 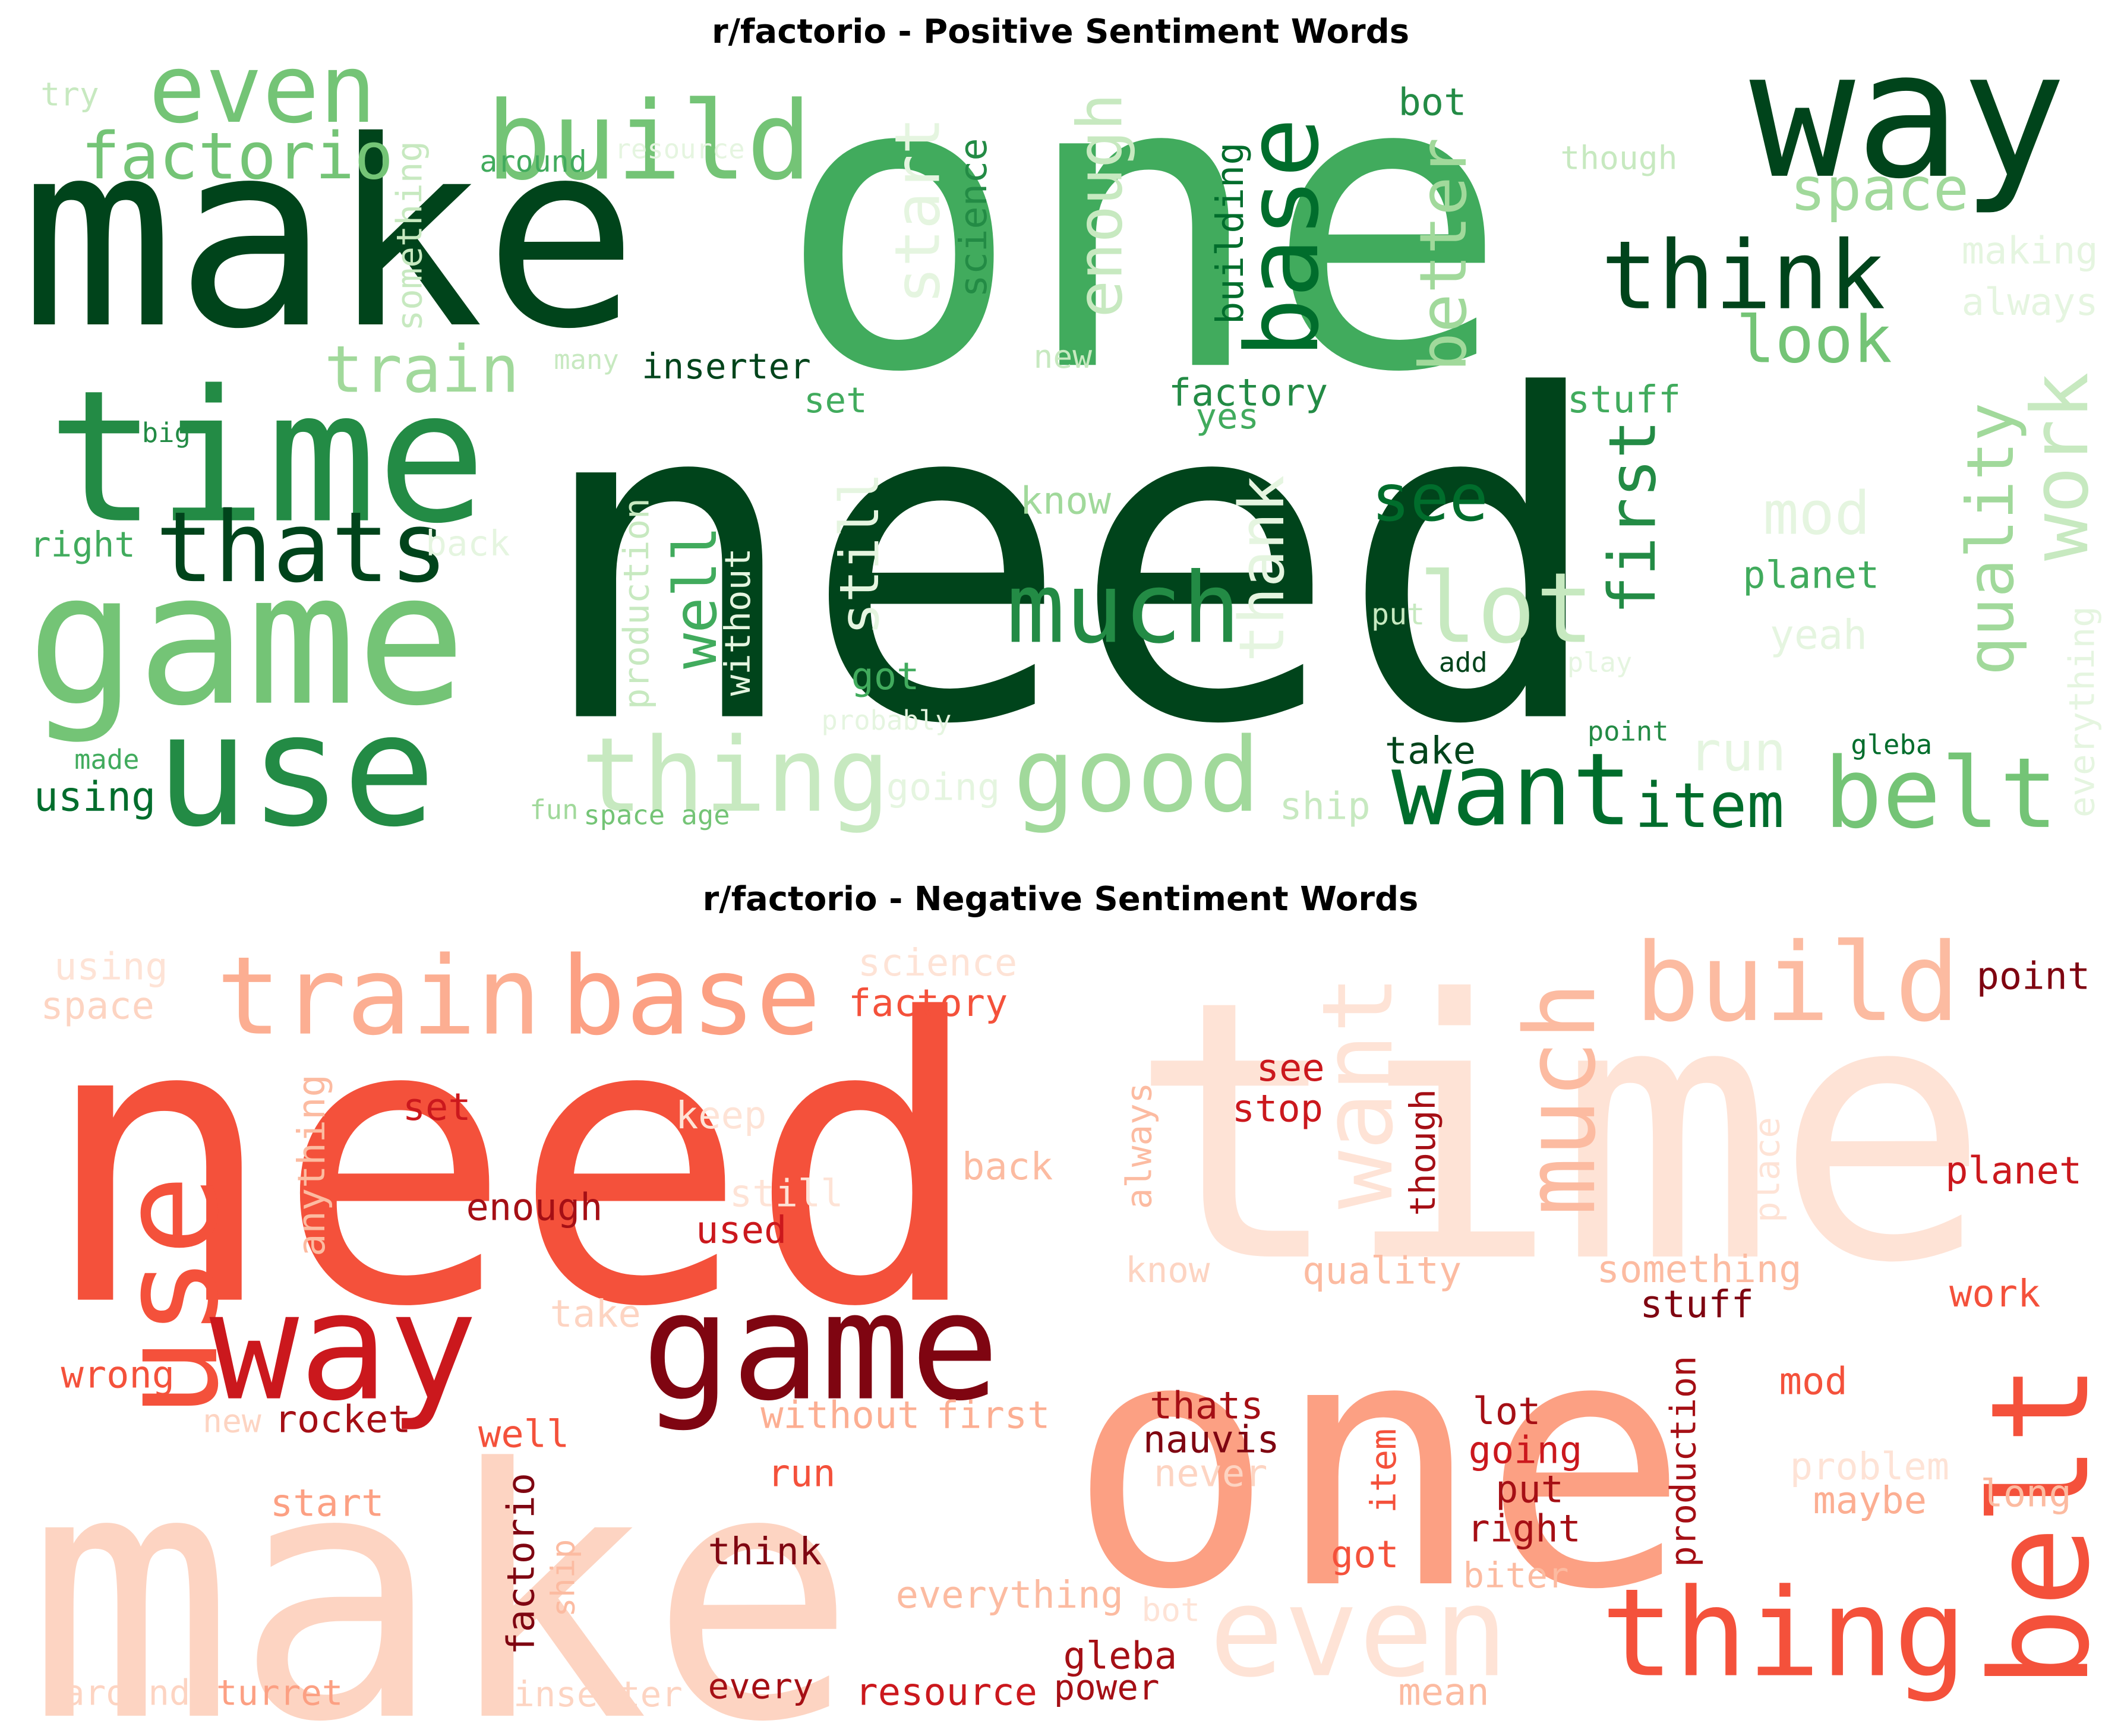 I want to click on negative-word-work: work, so click(x=1994, y=1294).